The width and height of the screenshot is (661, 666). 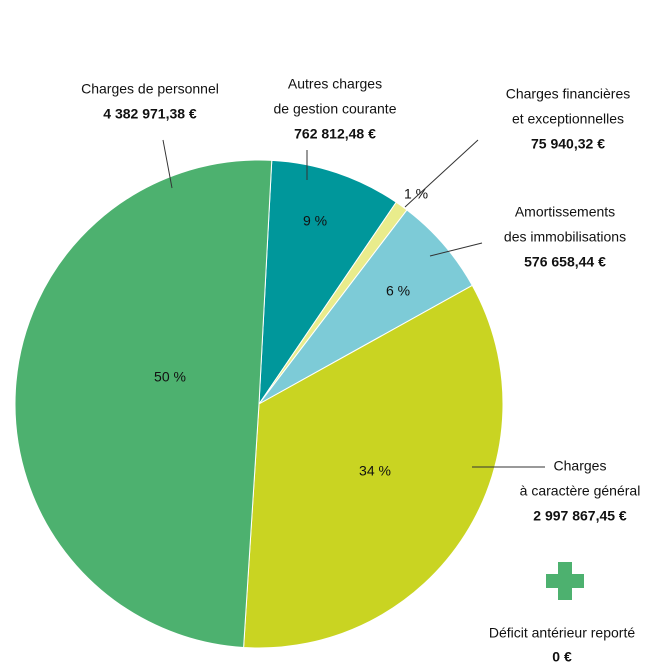 What do you see at coordinates (335, 134) in the screenshot?
I see `slice-amount: 762 812,48 €` at bounding box center [335, 134].